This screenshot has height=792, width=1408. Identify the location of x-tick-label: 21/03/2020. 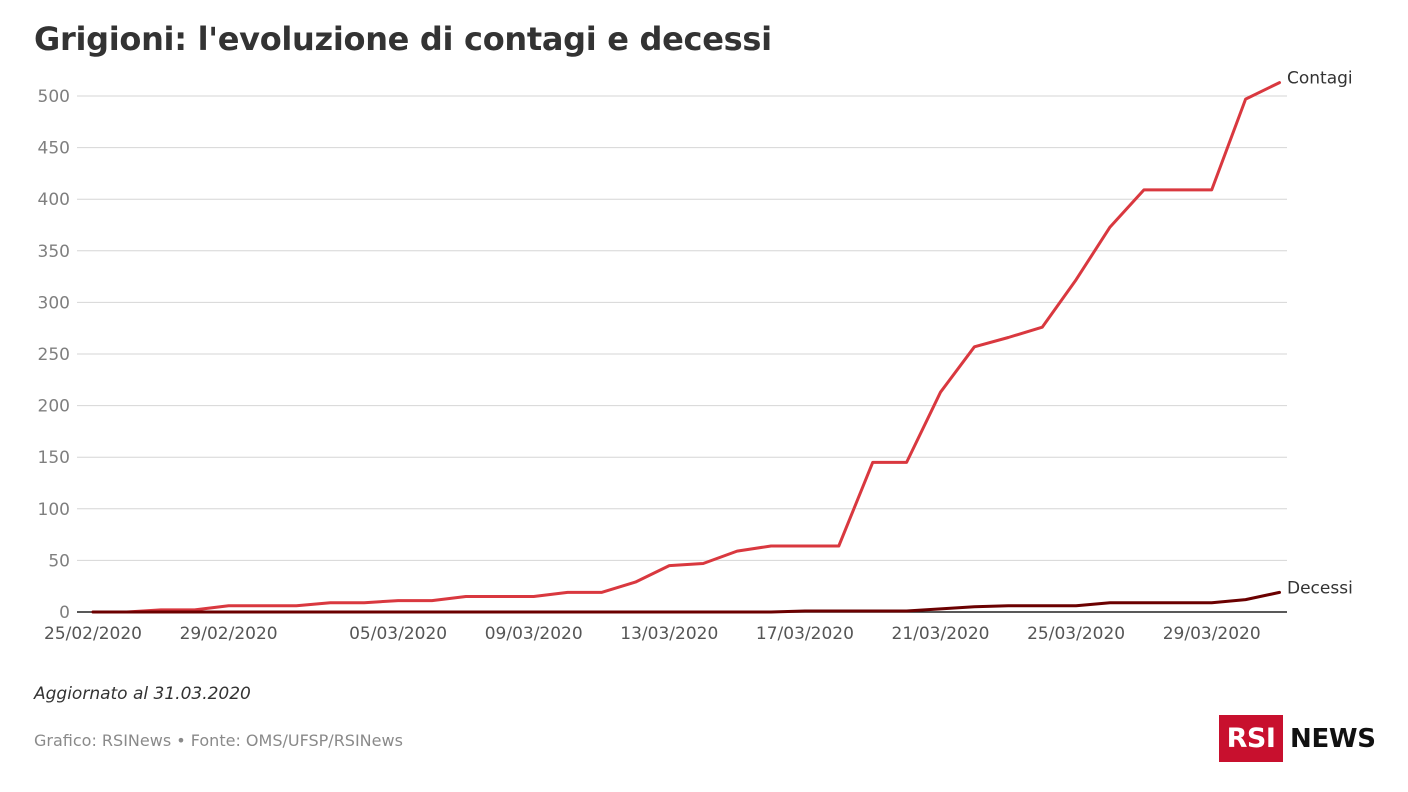
(941, 634).